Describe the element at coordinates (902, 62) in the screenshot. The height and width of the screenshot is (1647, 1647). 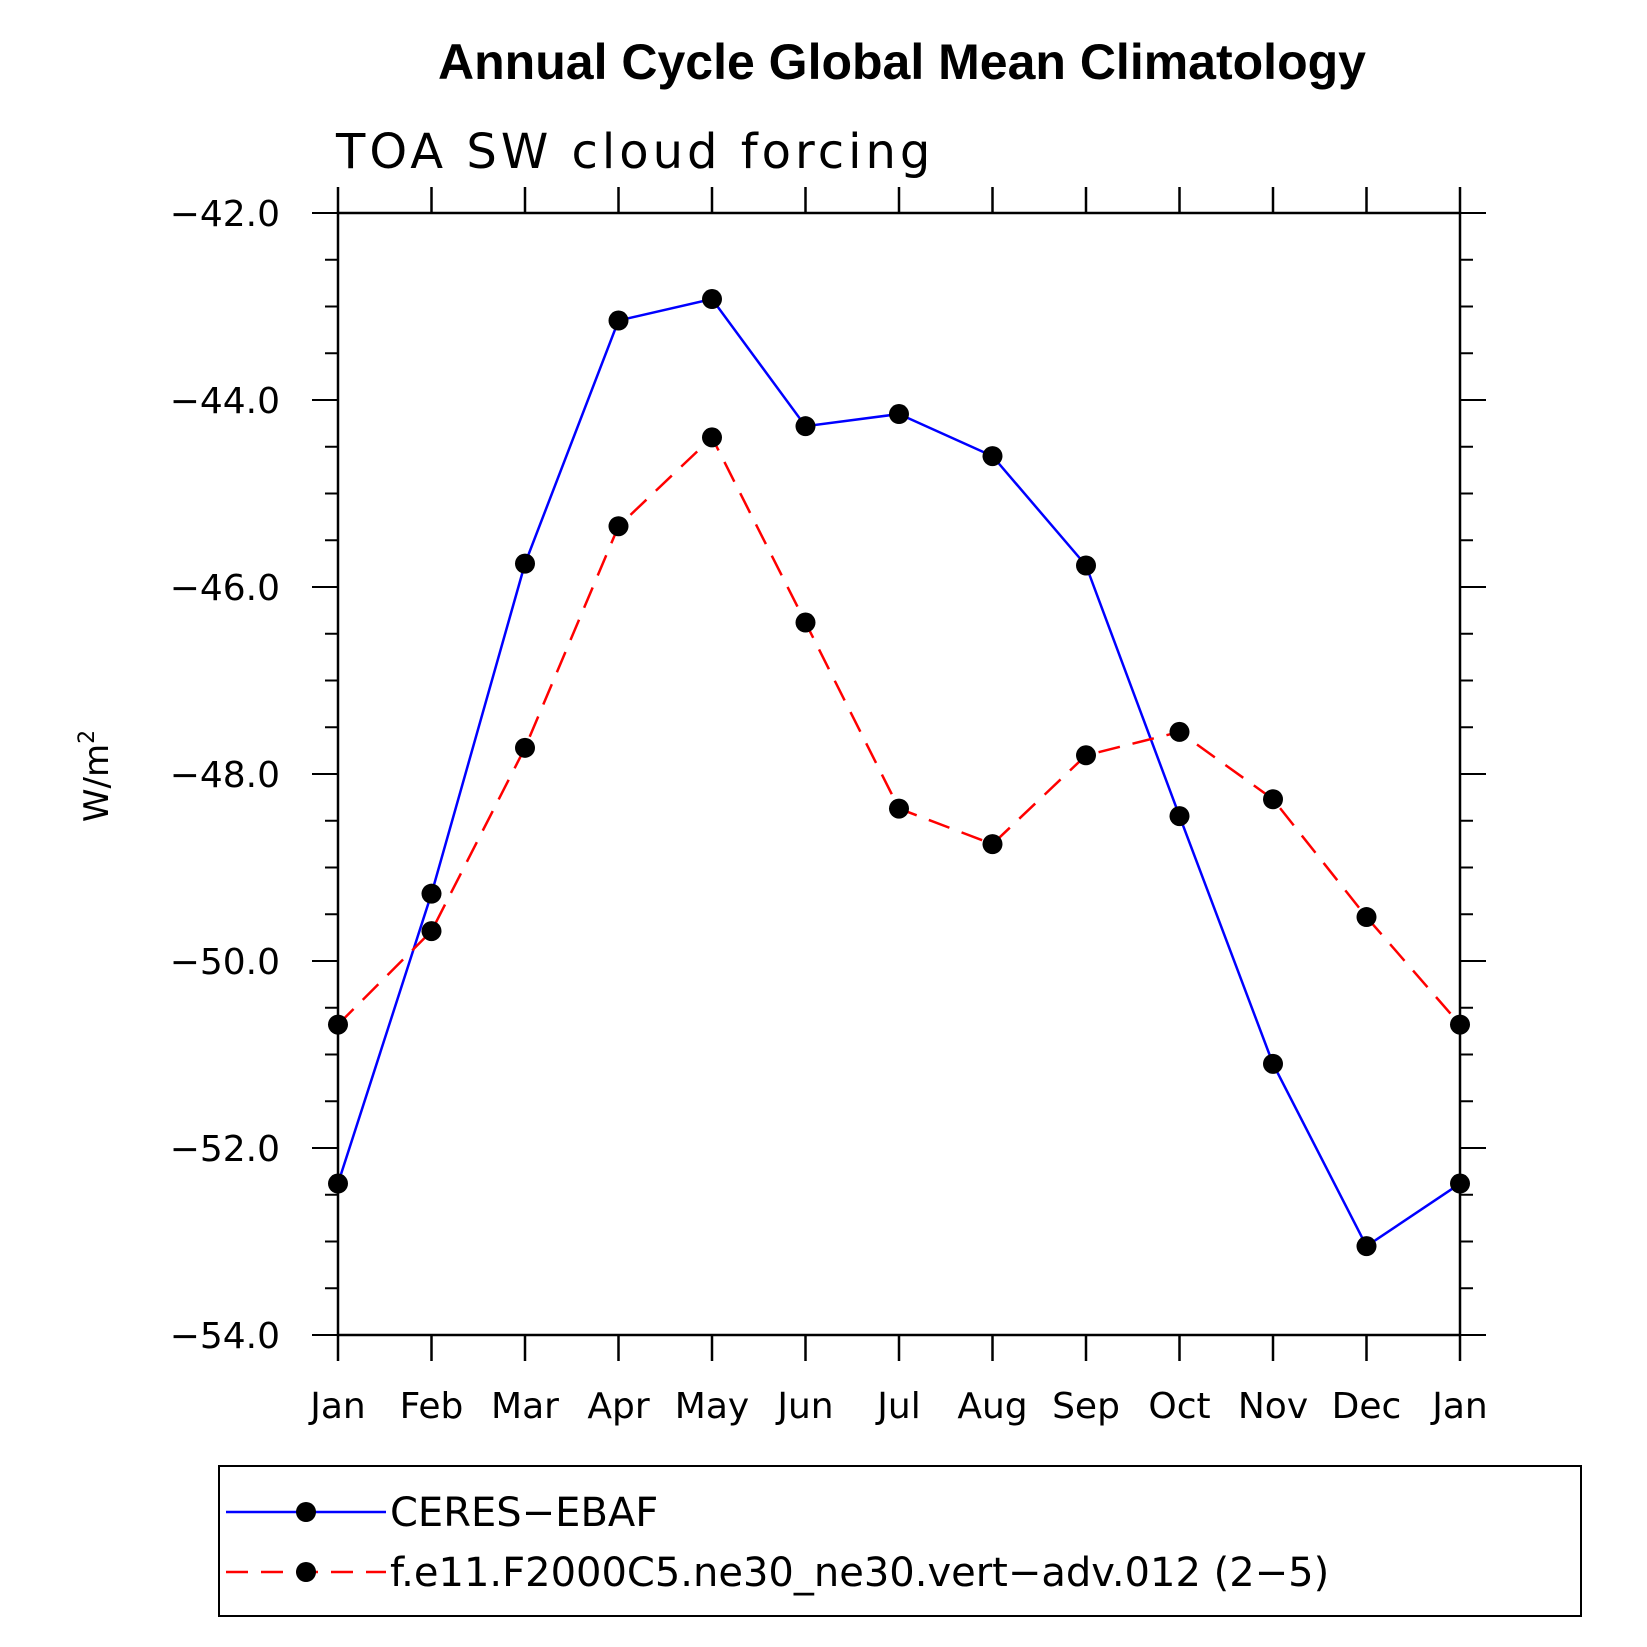
I see `chart-title: Annual Cycle Global Mean Climatology` at that location.